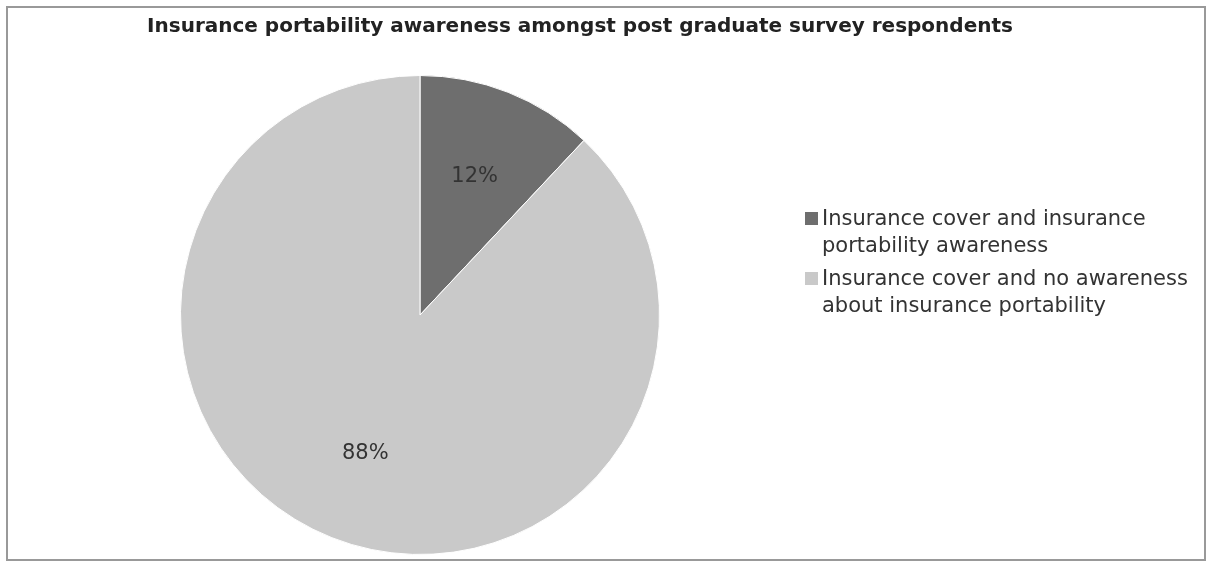  I want to click on legend-label: Insurance cover and insurance portability awareness, so click(984, 232).